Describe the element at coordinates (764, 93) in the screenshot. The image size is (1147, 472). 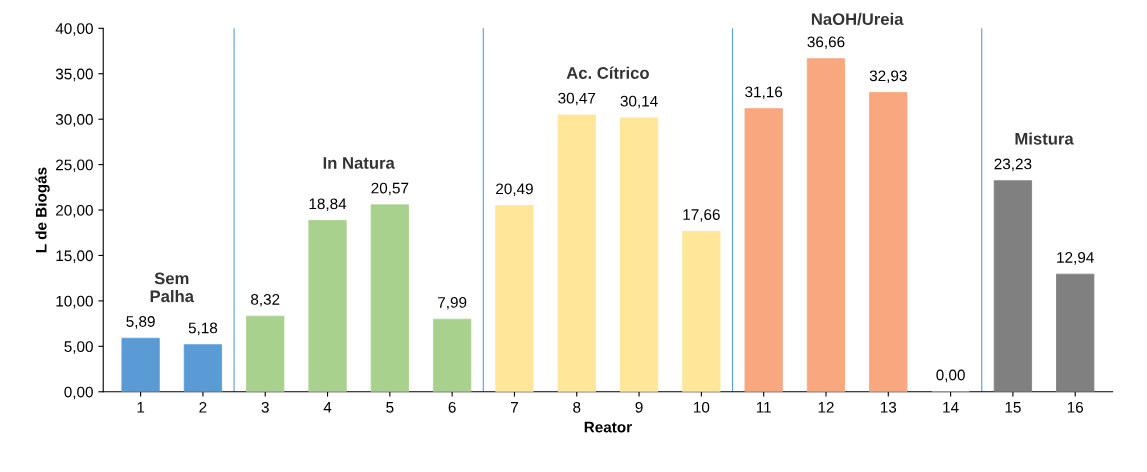
I see `data-label: 31,16` at that location.